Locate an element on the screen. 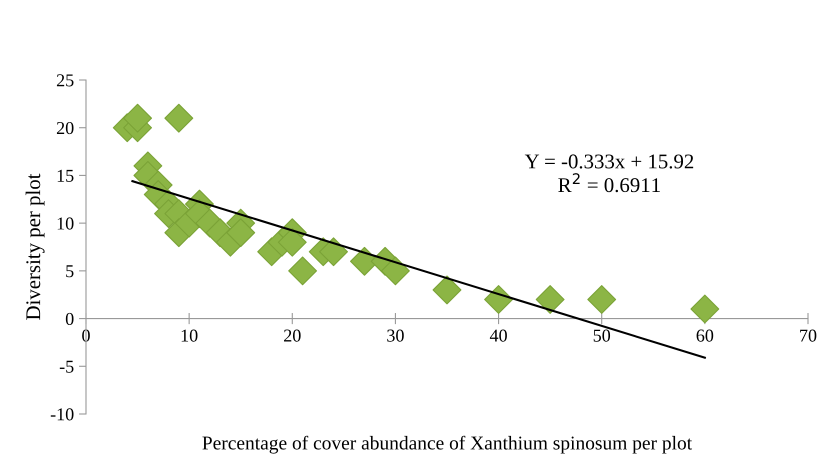  y-tick-label: -5 is located at coordinates (67, 366).